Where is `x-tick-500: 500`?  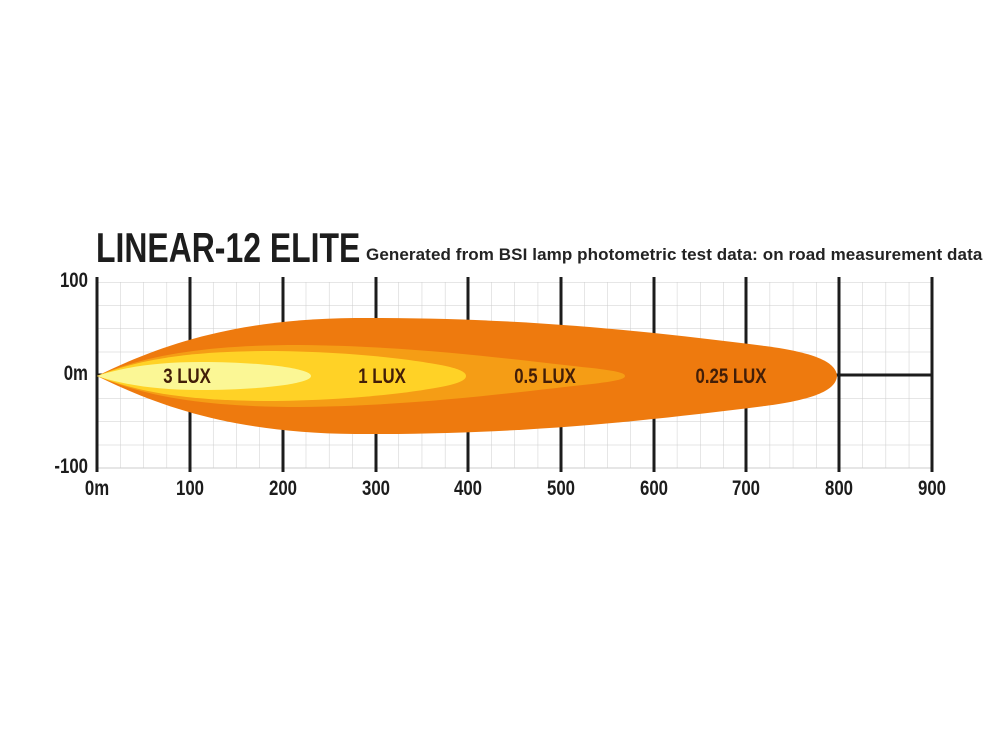 x-tick-500: 500 is located at coordinates (561, 488).